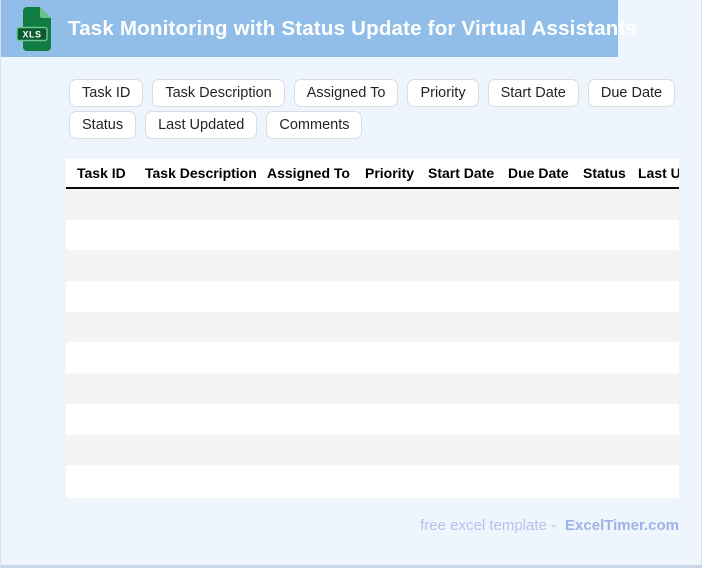 Image resolution: width=702 pixels, height=568 pixels. What do you see at coordinates (533, 93) in the screenshot?
I see `chip-start-date: Start Date` at bounding box center [533, 93].